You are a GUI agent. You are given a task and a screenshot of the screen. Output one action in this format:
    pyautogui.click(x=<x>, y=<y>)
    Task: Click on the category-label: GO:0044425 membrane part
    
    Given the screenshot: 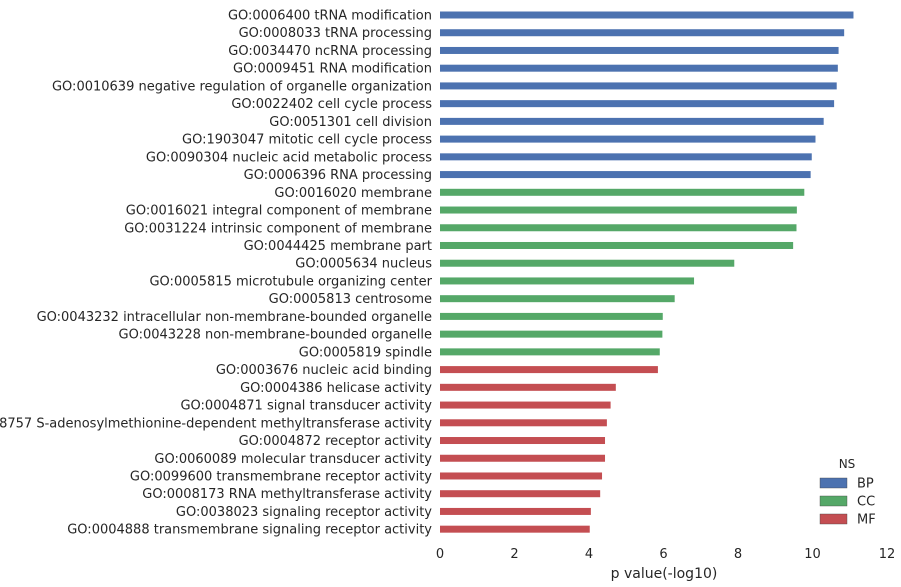 What is the action you would take?
    pyautogui.click(x=338, y=246)
    